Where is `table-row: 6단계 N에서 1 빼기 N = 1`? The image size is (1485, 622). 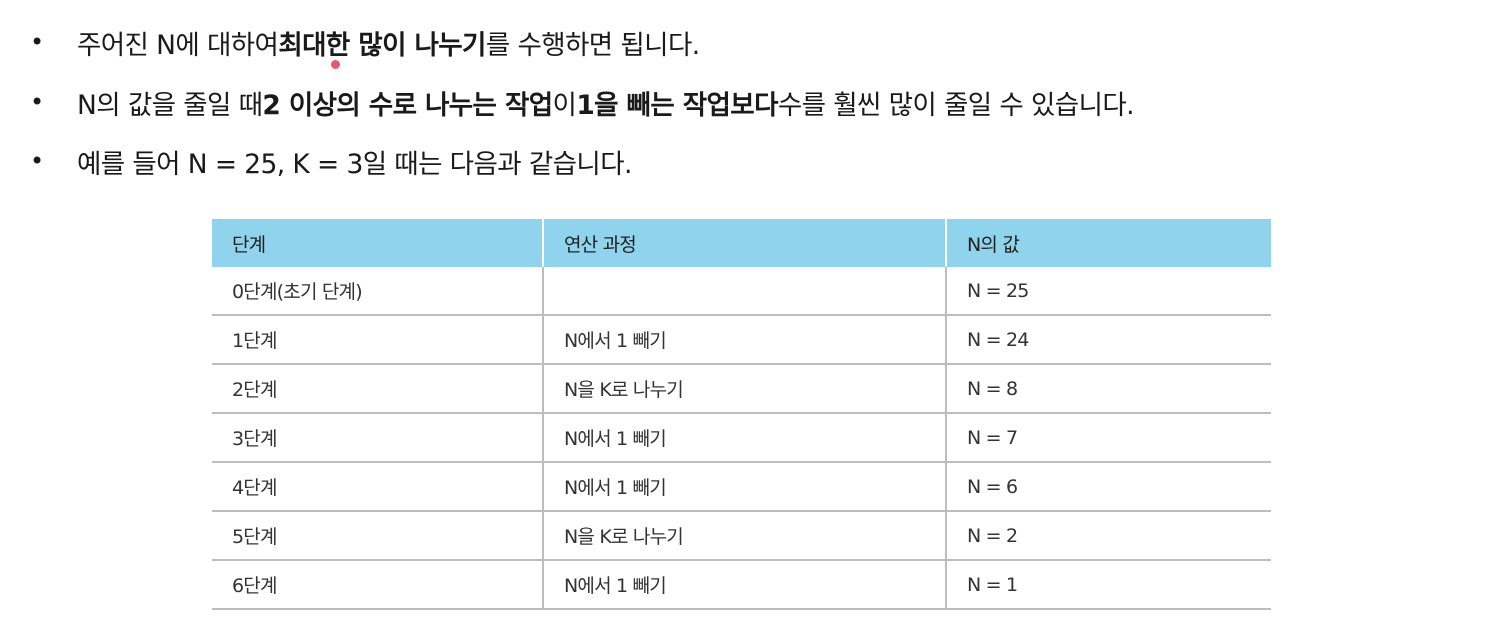
table-row: 6단계 N에서 1 빼기 N = 1 is located at coordinates (741, 585).